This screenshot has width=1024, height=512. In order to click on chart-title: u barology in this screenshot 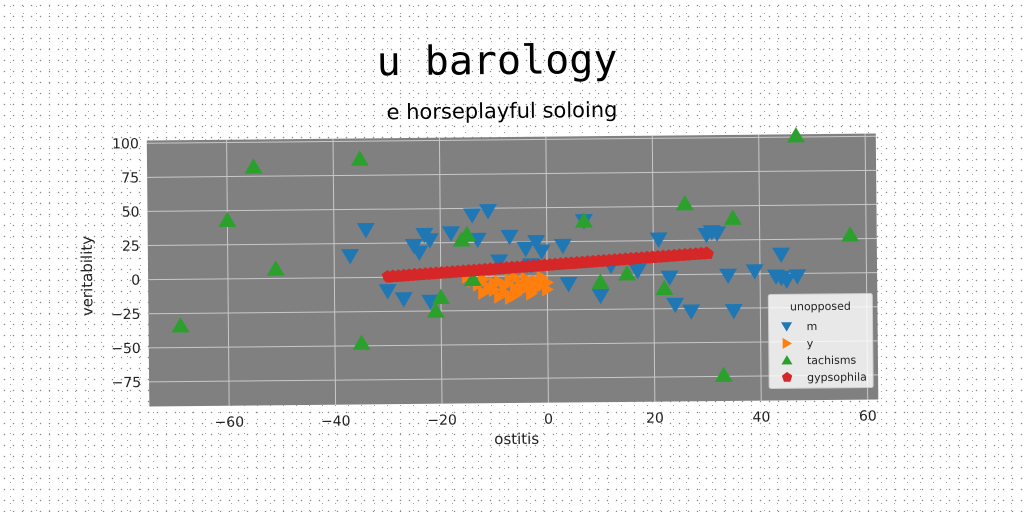, I will do `click(496, 61)`.